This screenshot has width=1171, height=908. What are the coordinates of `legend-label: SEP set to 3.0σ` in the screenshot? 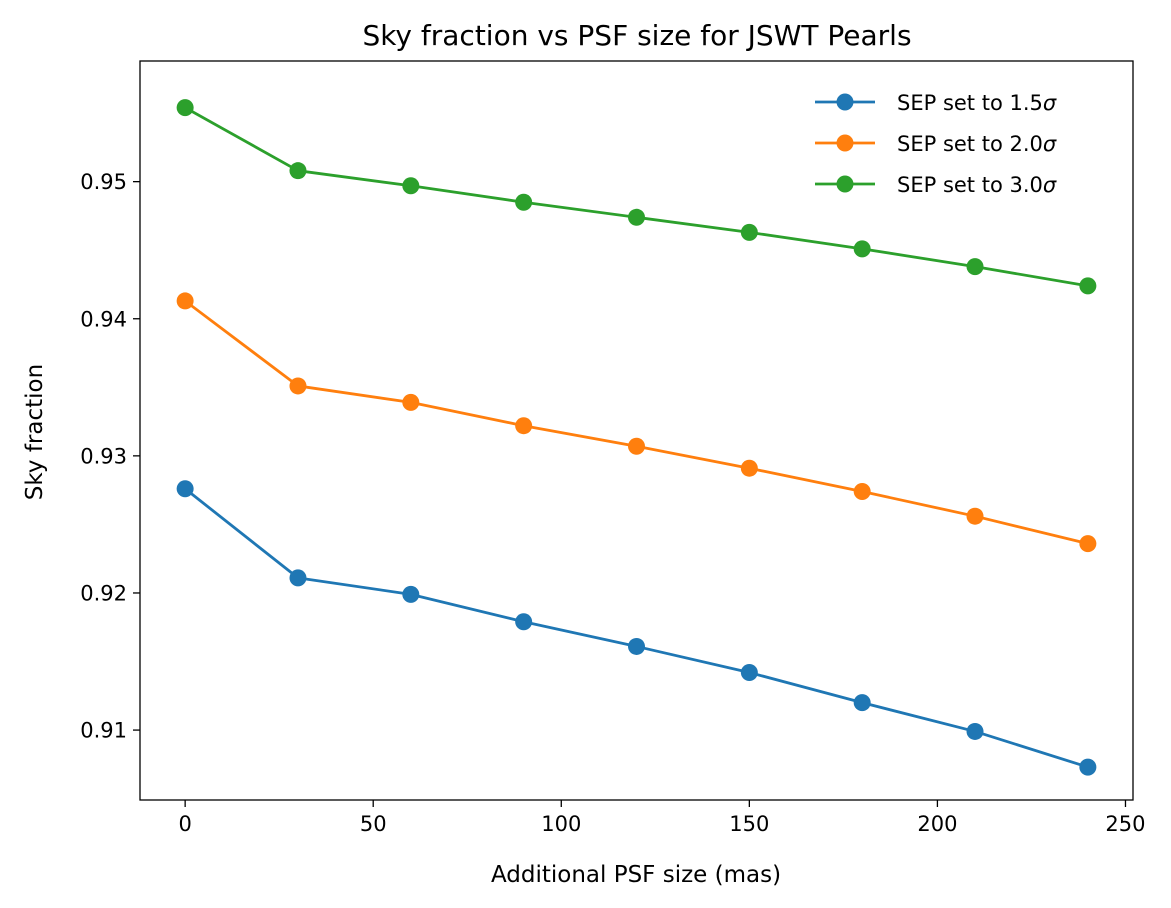 It's located at (977, 185).